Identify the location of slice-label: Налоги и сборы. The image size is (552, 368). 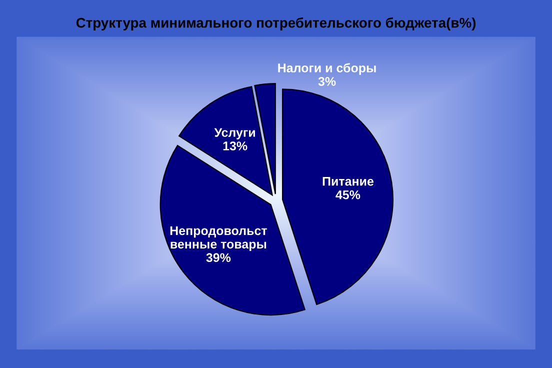
(327, 69).